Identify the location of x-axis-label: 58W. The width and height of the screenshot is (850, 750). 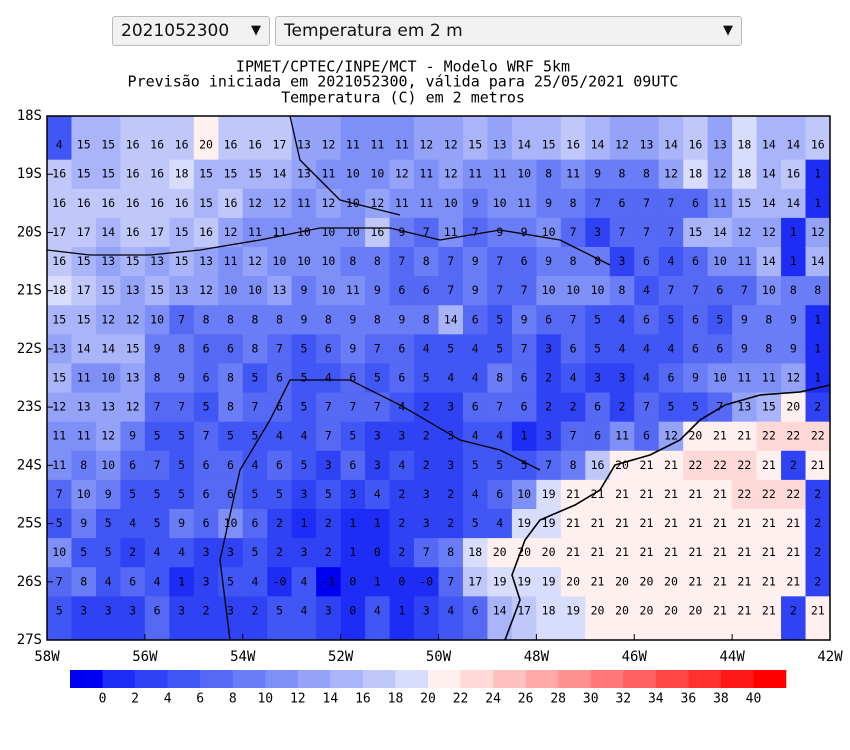
(47, 657).